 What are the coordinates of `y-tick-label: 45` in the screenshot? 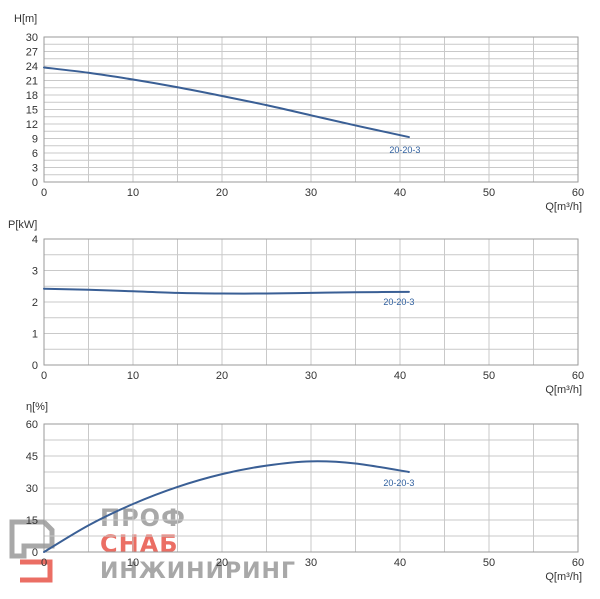 It's located at (32, 457).